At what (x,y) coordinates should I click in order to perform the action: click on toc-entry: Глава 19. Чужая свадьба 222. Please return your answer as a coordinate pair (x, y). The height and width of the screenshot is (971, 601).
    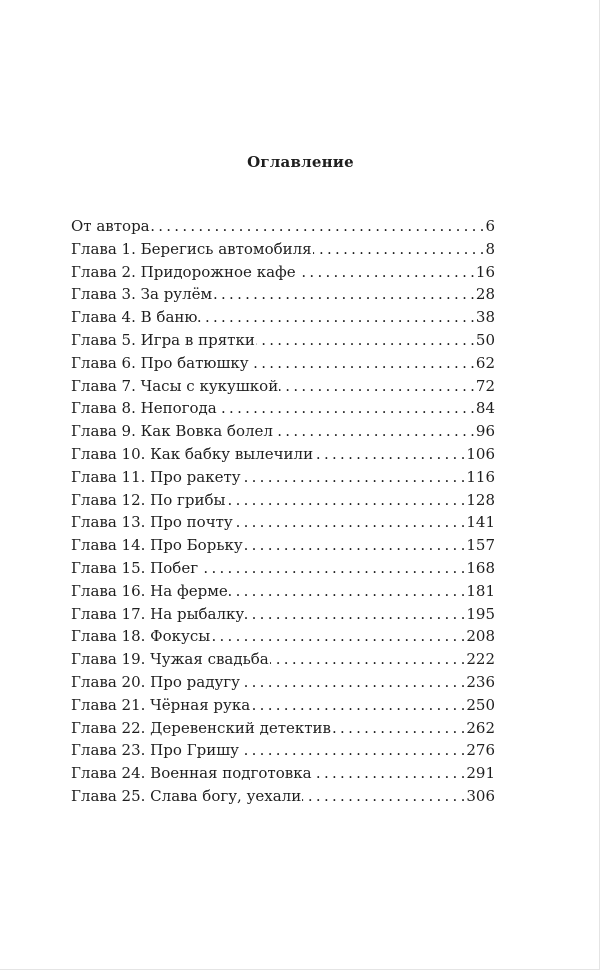
    Looking at the image, I should click on (283, 661).